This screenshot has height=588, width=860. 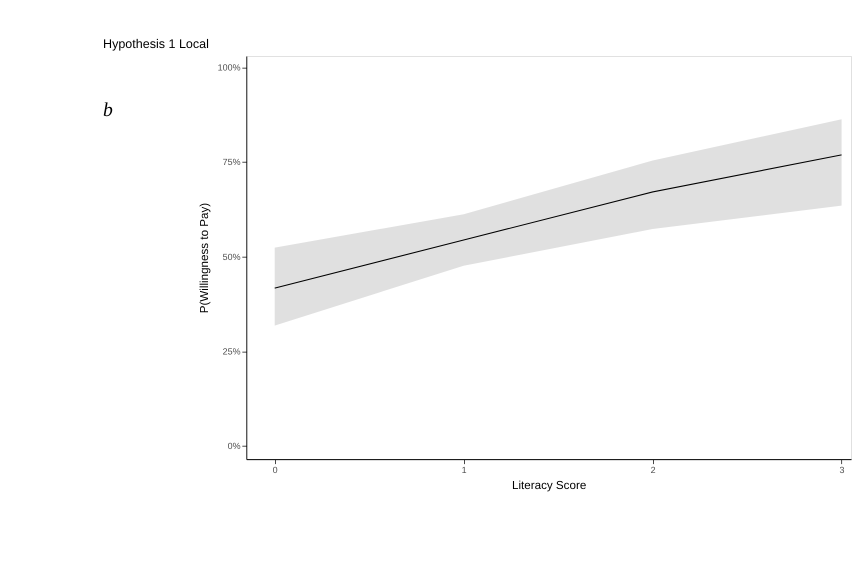 I want to click on chart-title: Hypothesis 1 Local, so click(x=156, y=44).